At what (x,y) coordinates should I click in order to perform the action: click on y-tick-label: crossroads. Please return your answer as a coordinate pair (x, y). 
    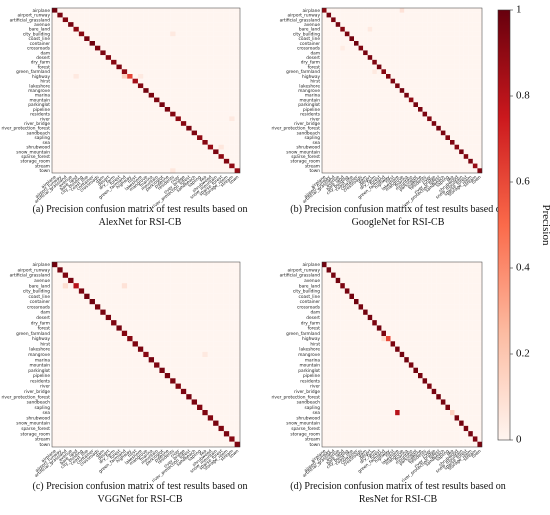
    Looking at the image, I should click on (39, 307).